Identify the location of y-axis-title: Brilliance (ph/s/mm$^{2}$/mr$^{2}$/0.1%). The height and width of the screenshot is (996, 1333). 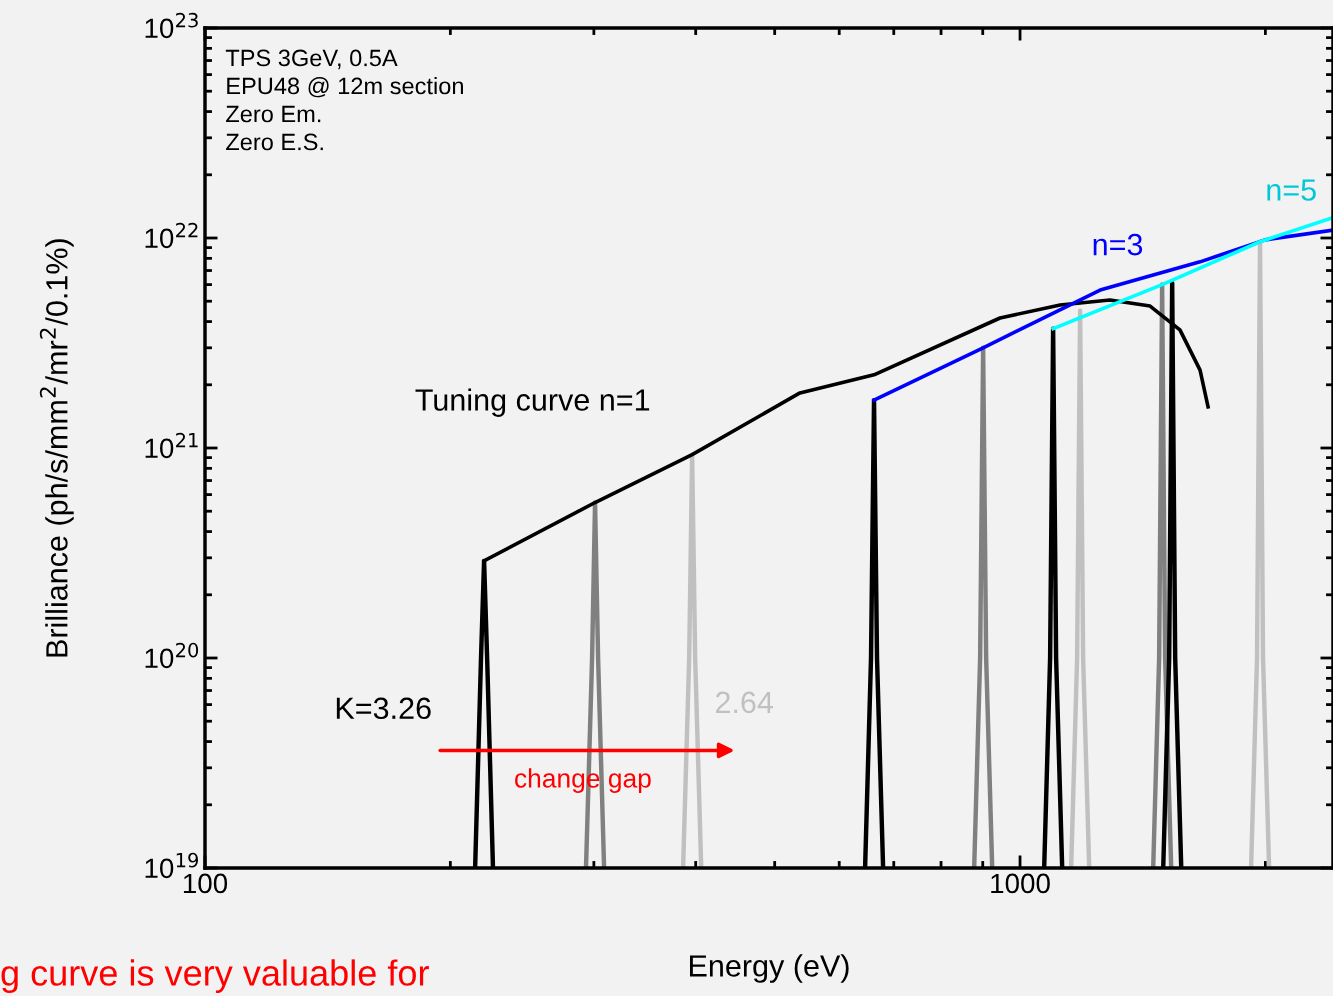
(56, 448).